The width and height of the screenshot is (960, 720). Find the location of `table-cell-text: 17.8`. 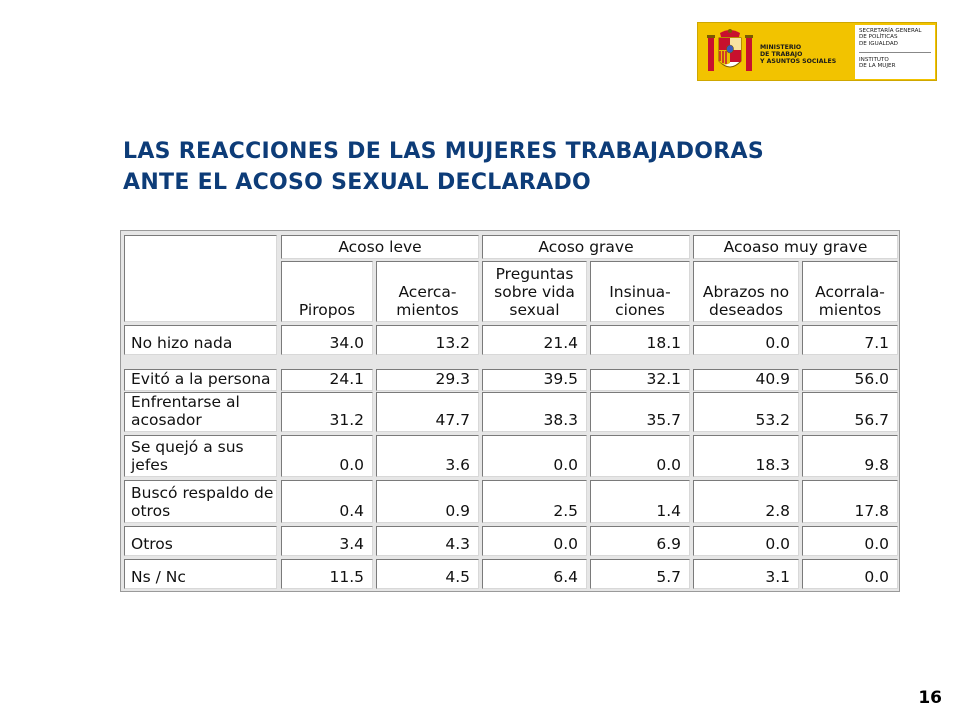

table-cell-text: 17.8 is located at coordinates (871, 511).